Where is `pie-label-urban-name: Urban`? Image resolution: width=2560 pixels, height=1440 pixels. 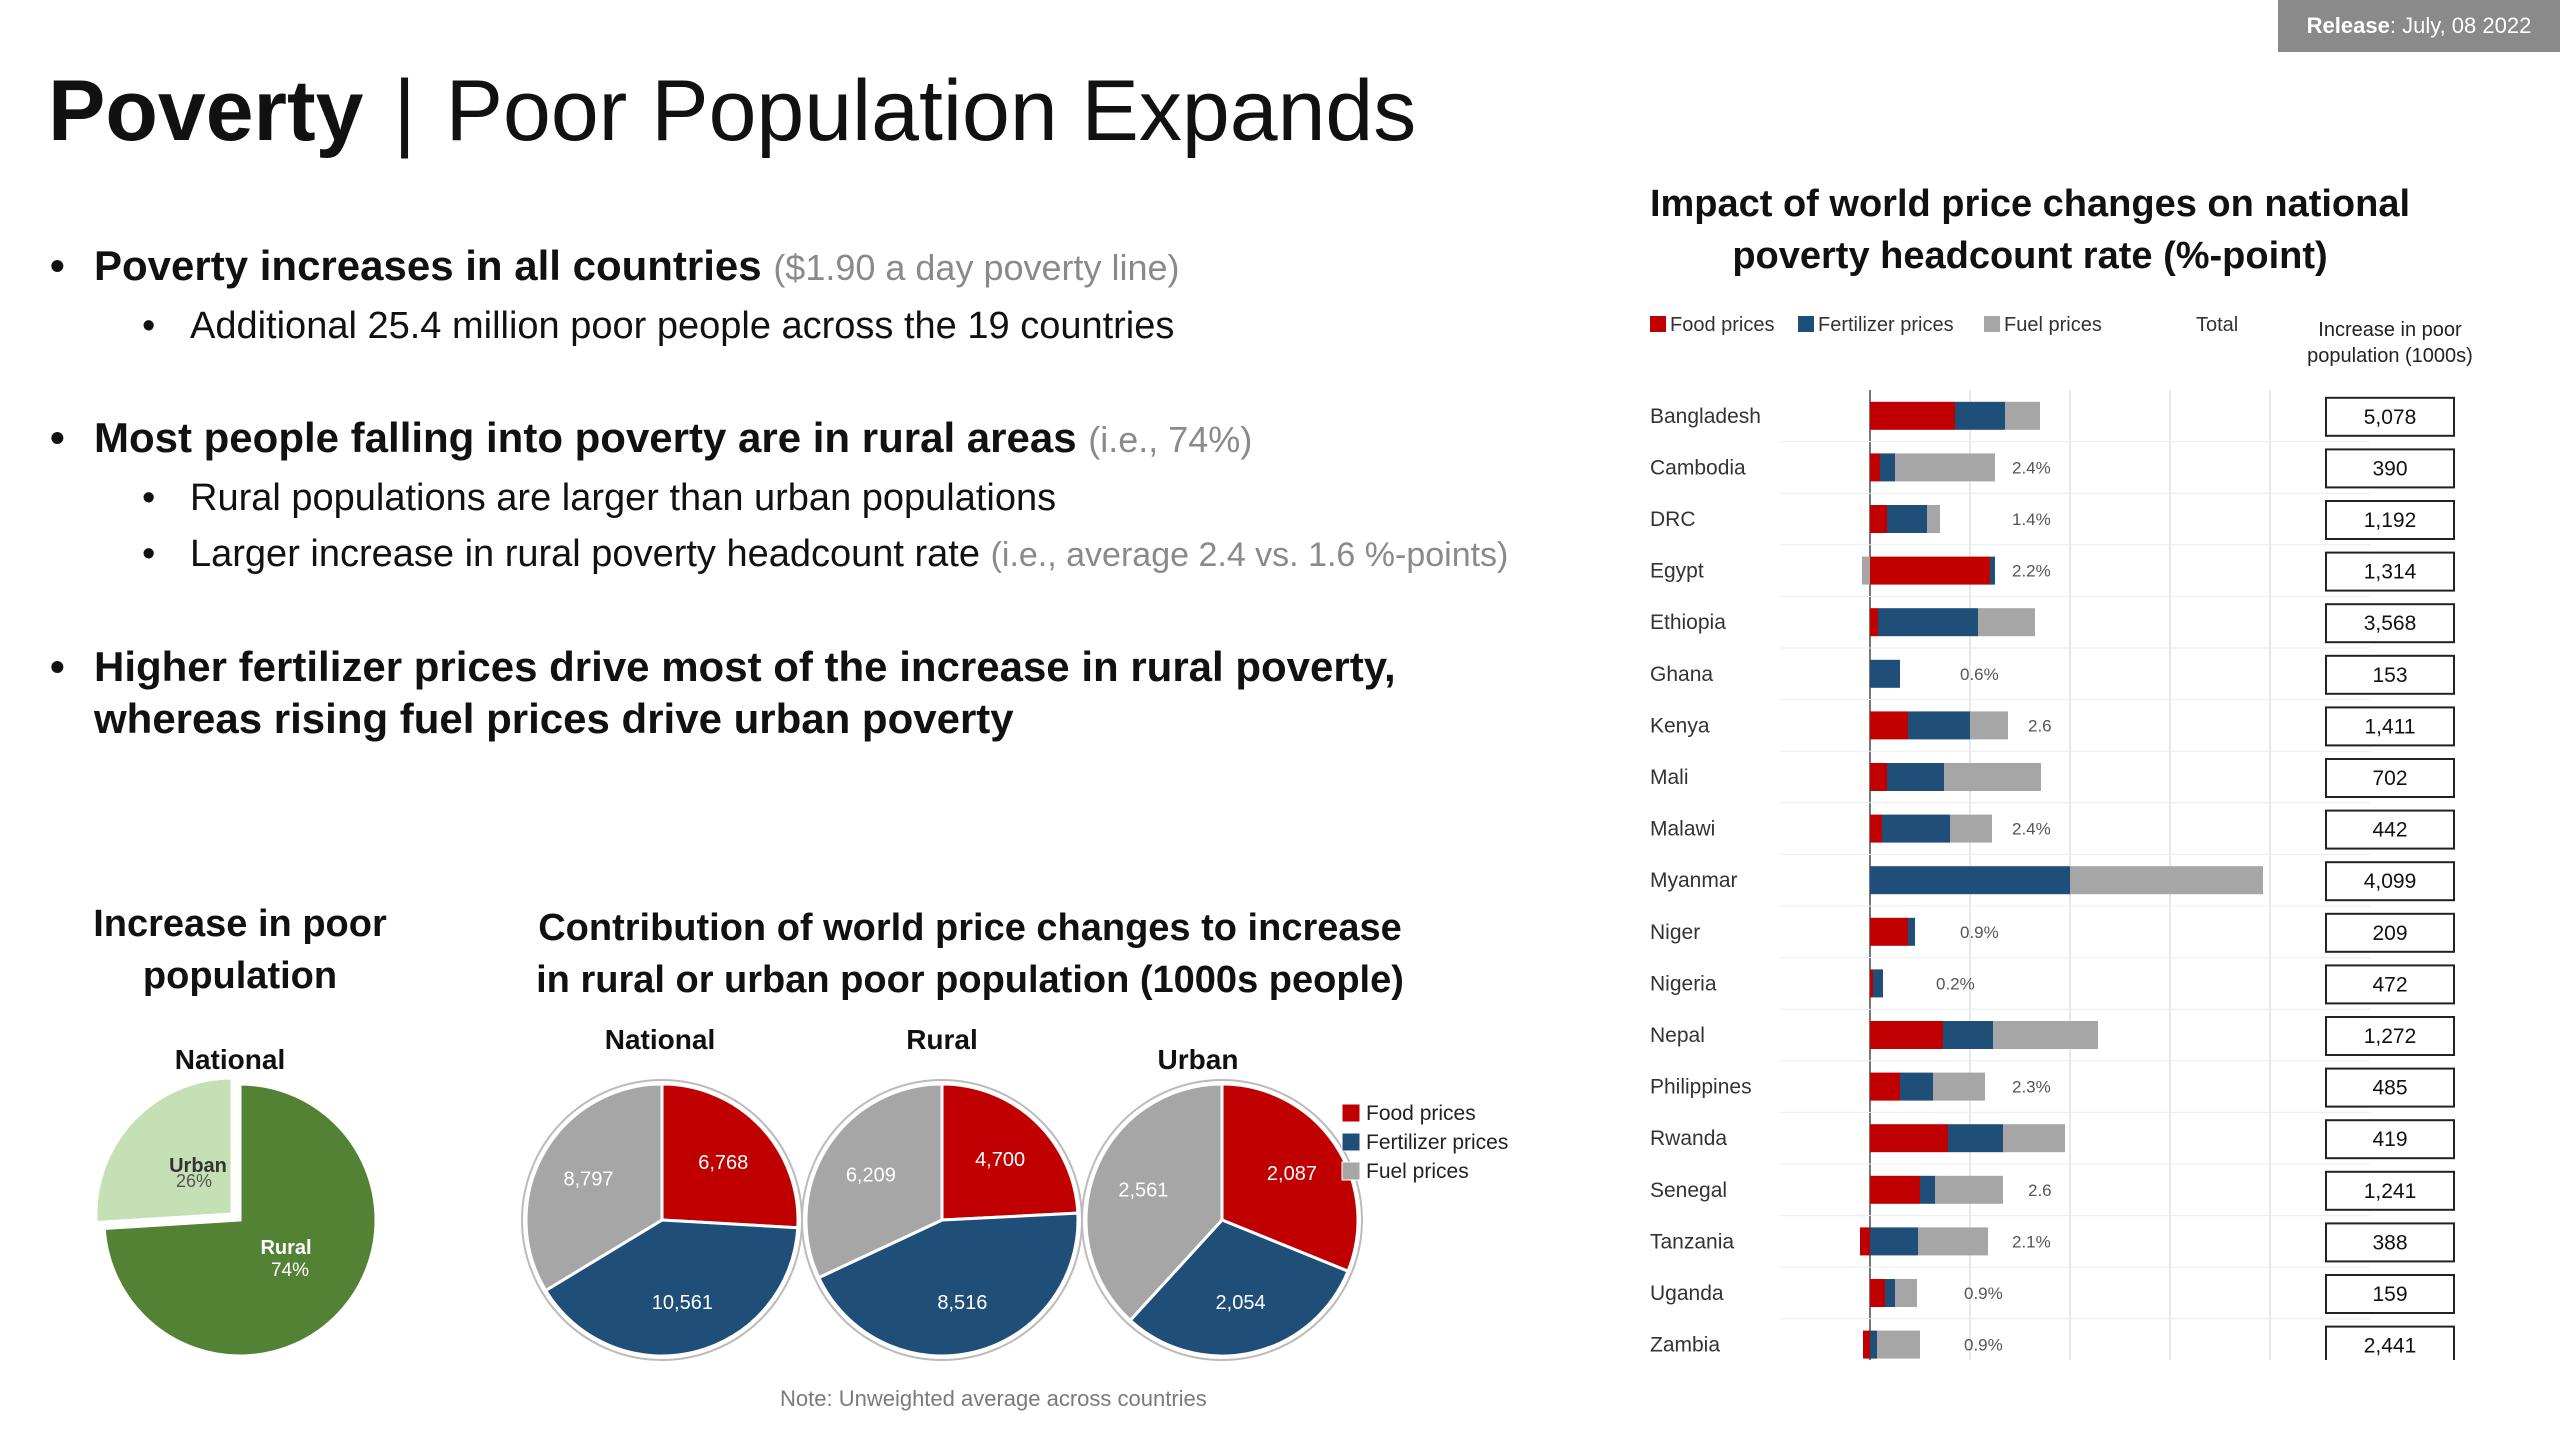
pie-label-urban-name: Urban is located at coordinates (198, 1166).